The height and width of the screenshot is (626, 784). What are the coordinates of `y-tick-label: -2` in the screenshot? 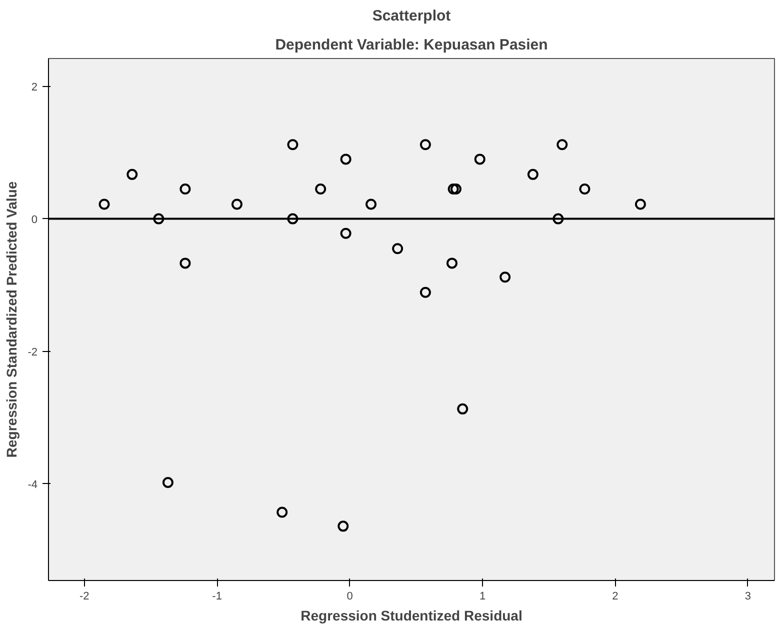 It's located at (33, 352).